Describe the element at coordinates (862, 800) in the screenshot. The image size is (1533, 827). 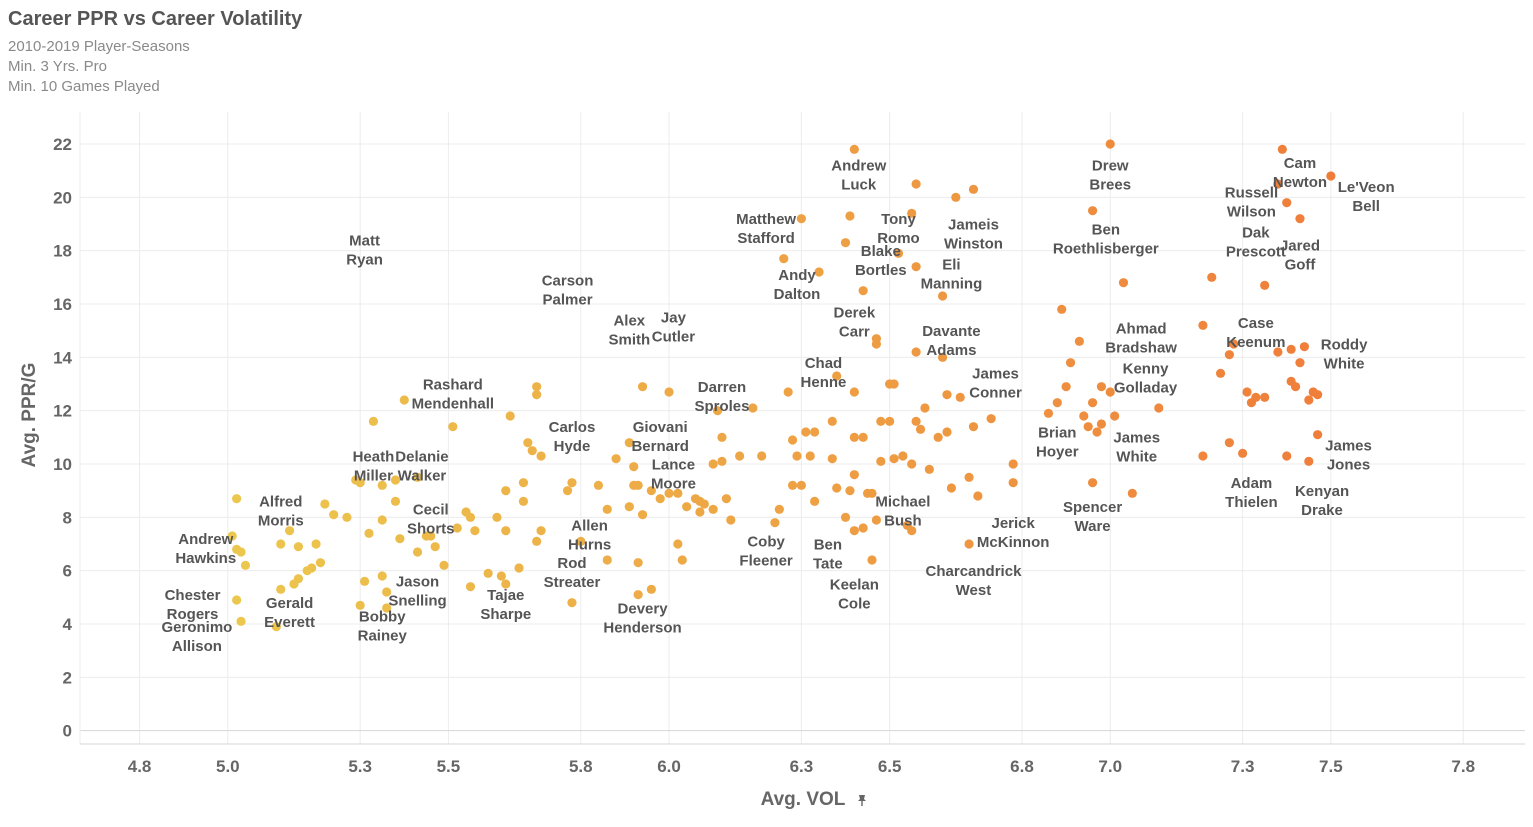
I see `pin-icon` at that location.